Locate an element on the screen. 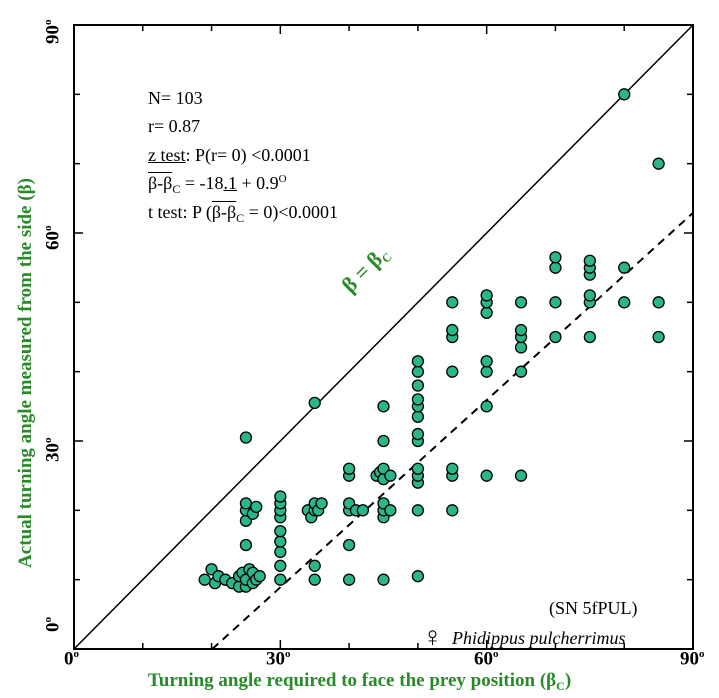 The height and width of the screenshot is (698, 719). x-tick-30: 30o is located at coordinates (278, 659).